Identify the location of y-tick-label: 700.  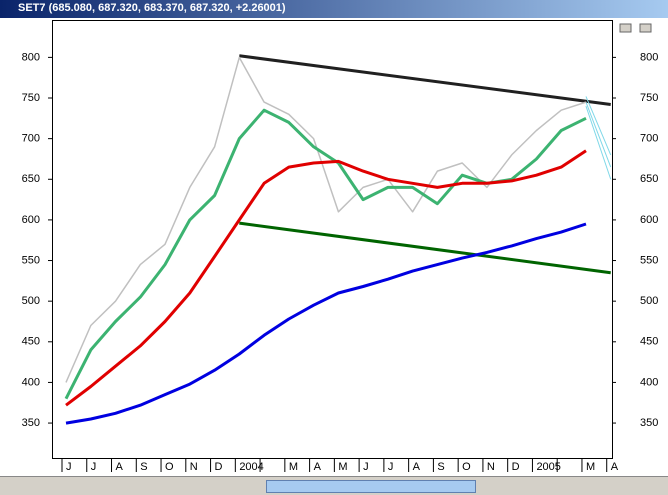
(31, 139).